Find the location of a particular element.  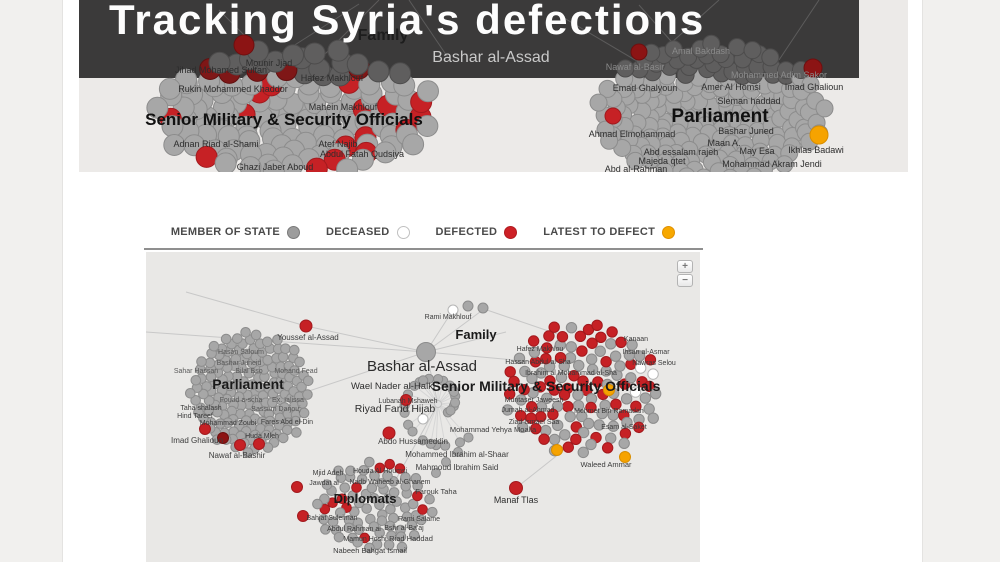

zoom-in-button: + is located at coordinates (685, 266).